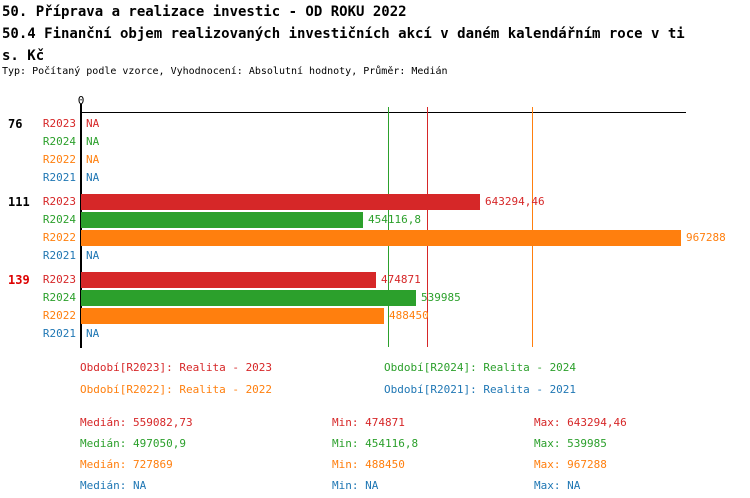  I want to click on group-label-139: 139, so click(19, 280).